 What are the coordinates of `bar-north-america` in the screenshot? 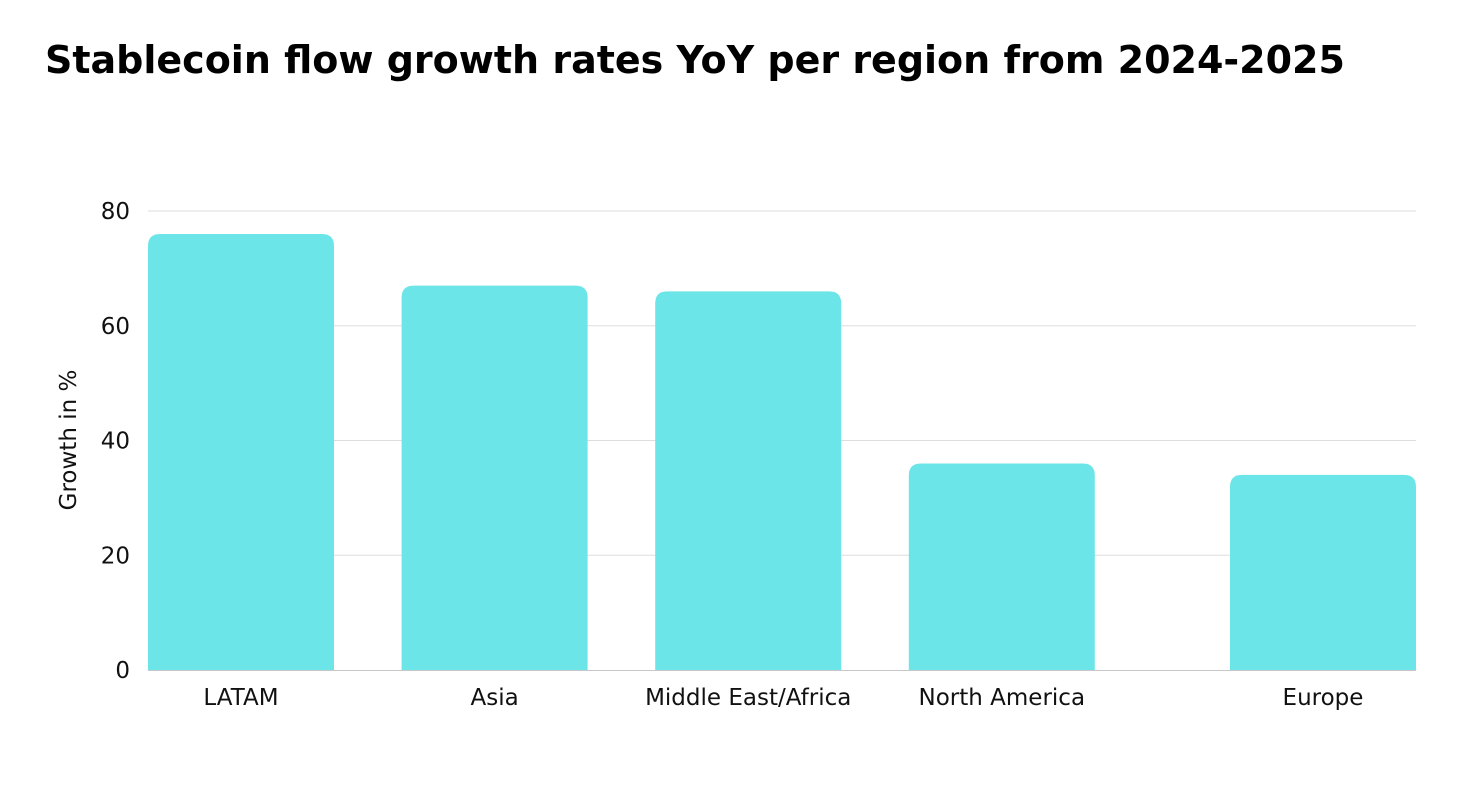 It's located at (1001, 566).